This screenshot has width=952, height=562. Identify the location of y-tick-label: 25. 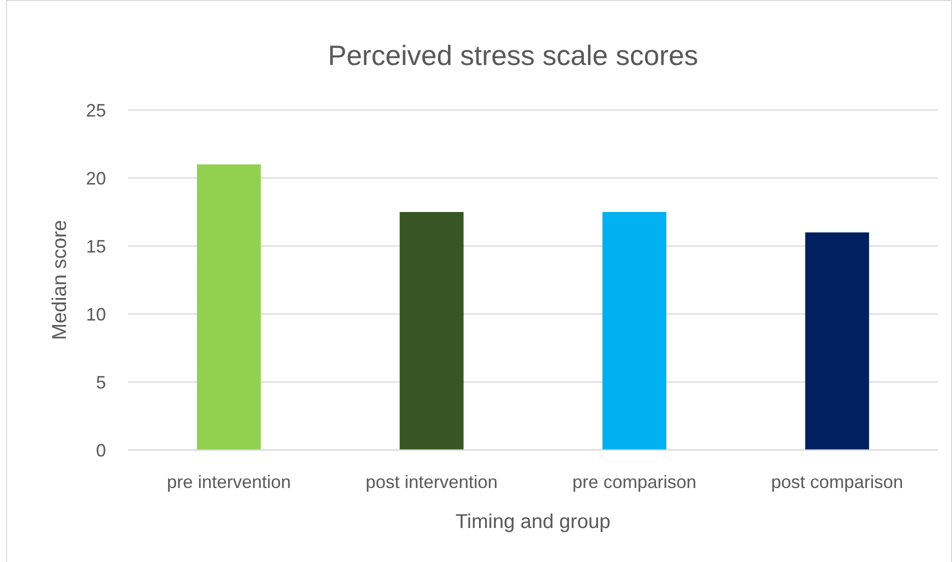
(96, 110).